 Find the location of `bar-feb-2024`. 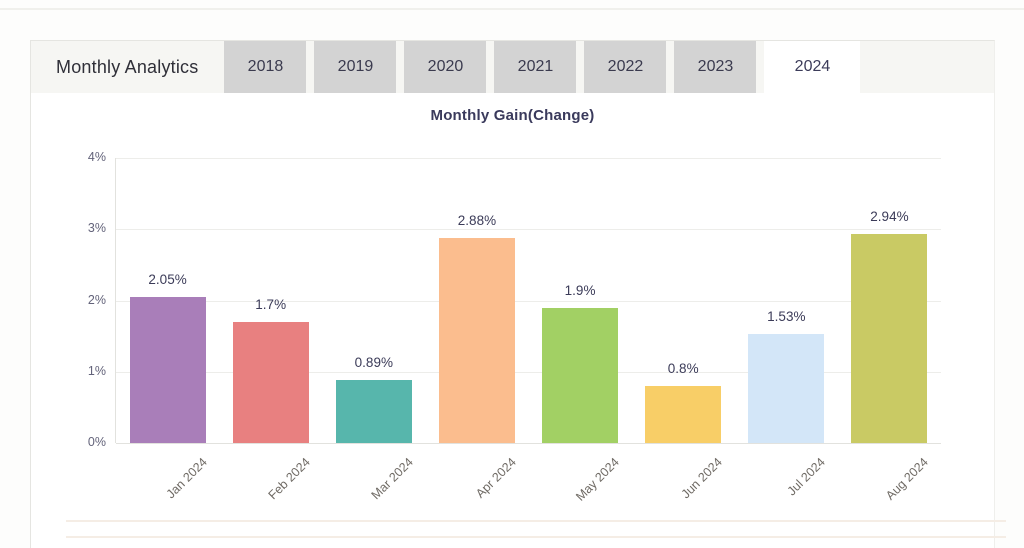

bar-feb-2024 is located at coordinates (270, 382).